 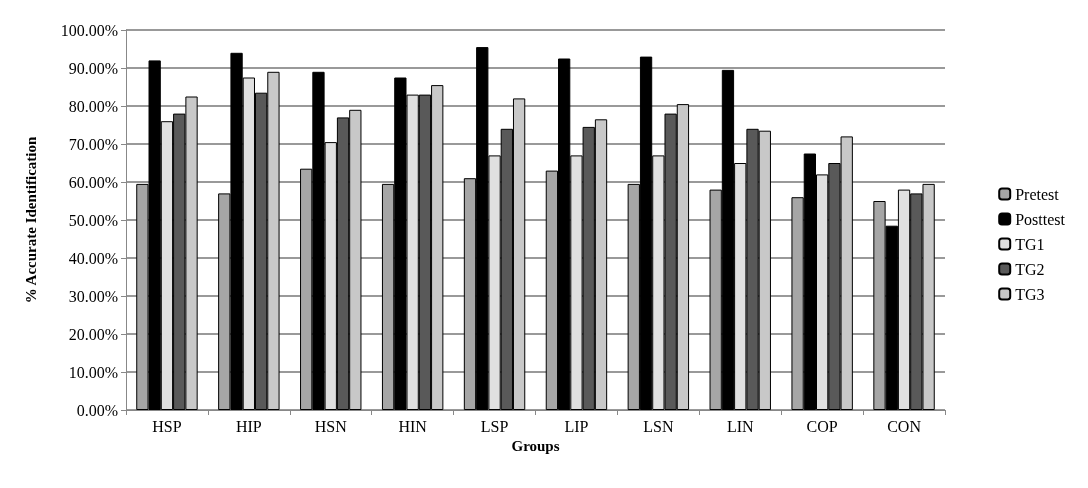 I want to click on y-tick-label: 70.00%, so click(x=93, y=144).